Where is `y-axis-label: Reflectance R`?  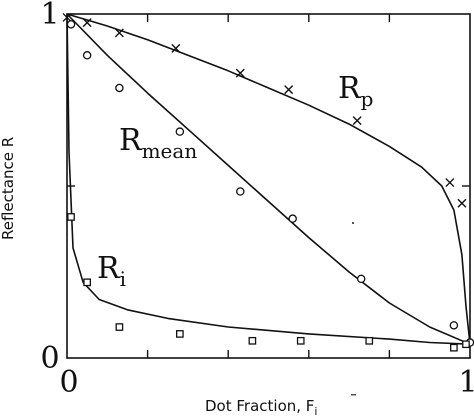 y-axis-label: Reflectance R is located at coordinates (8, 188).